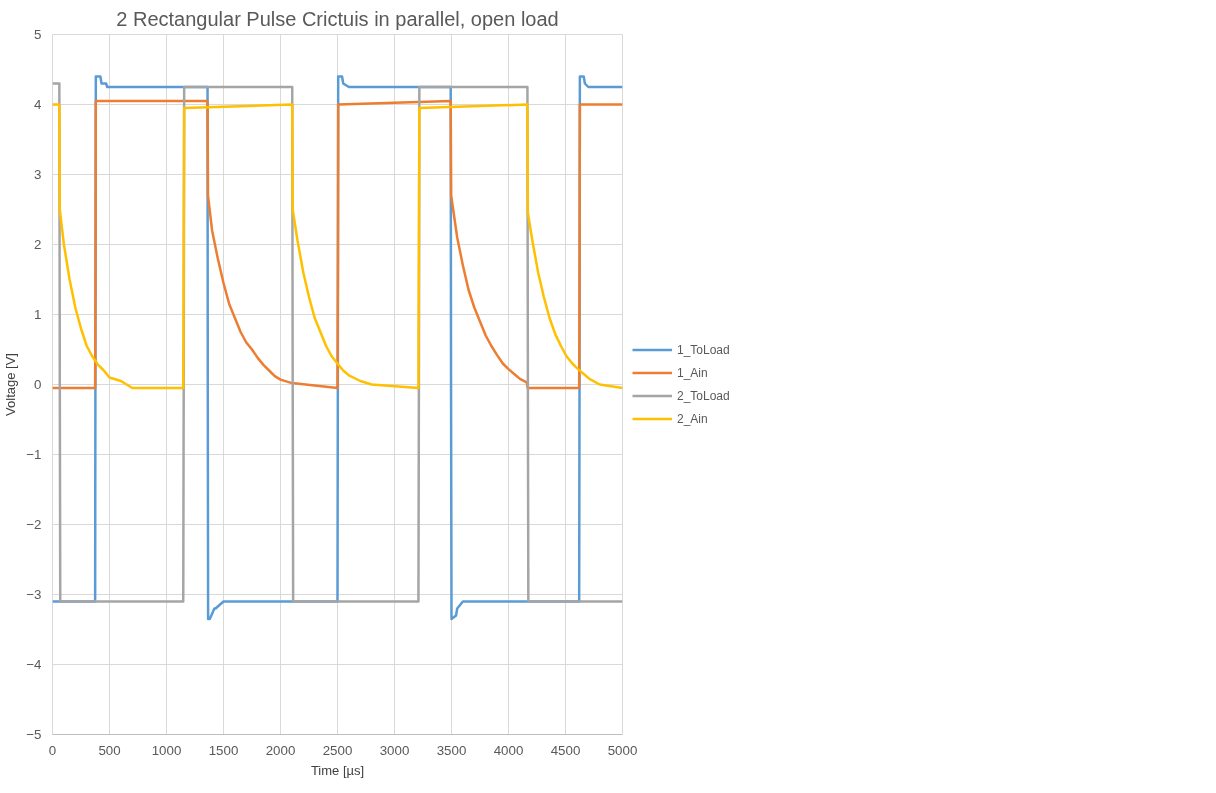 The width and height of the screenshot is (1216, 793). What do you see at coordinates (34, 664) in the screenshot?
I see `y-tick-label: −4` at bounding box center [34, 664].